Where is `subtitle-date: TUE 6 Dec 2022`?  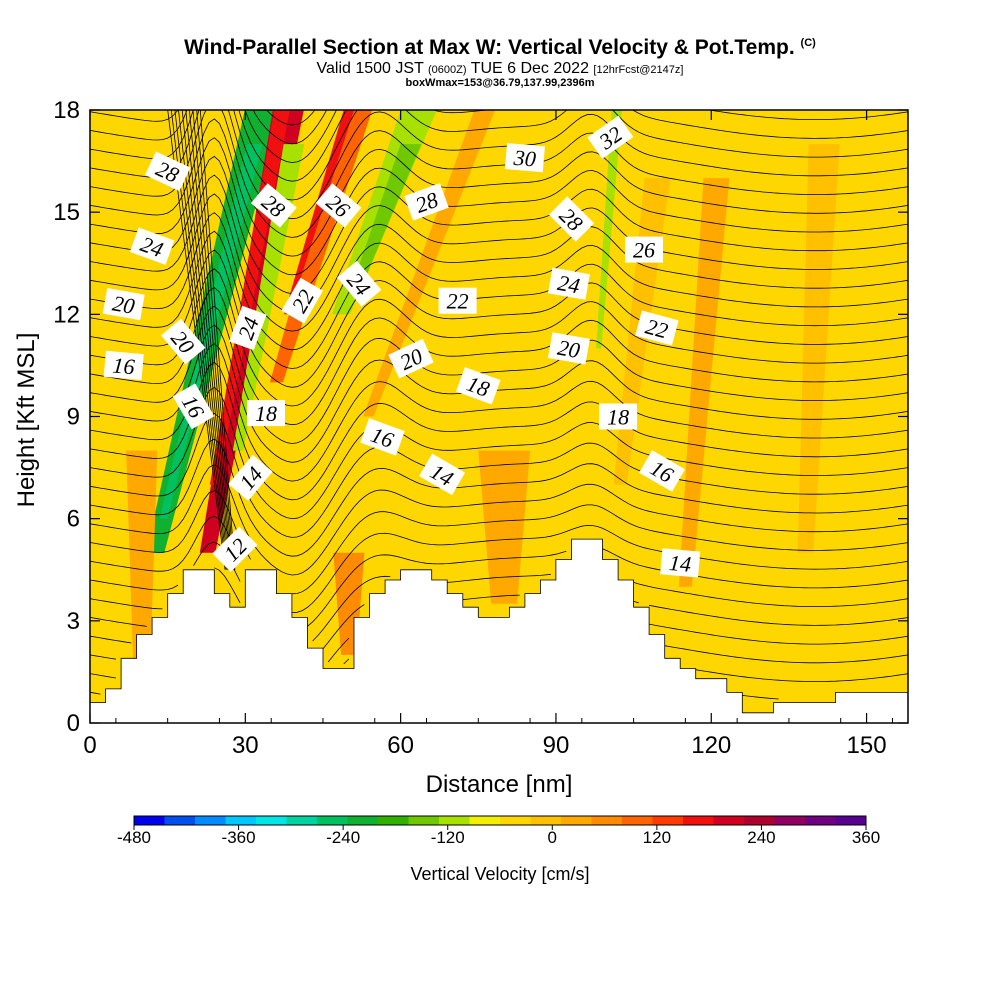
subtitle-date: TUE 6 Dec 2022 is located at coordinates (529, 68).